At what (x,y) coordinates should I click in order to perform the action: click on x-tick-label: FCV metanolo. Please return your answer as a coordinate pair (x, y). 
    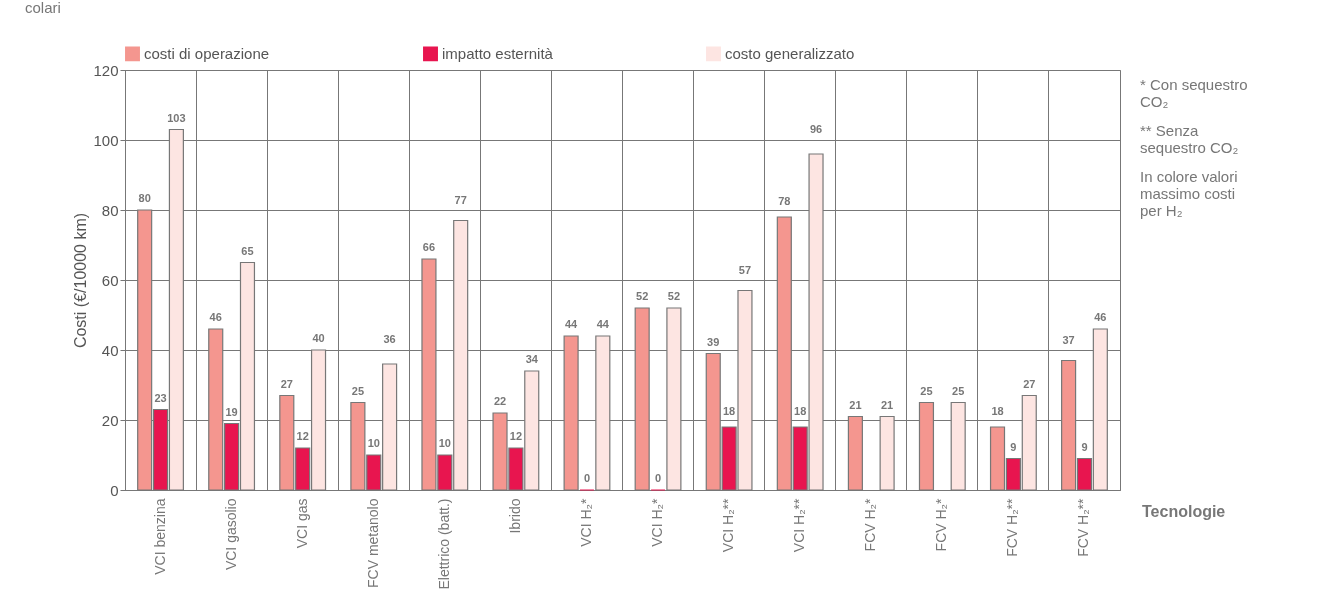
    Looking at the image, I should click on (372, 543).